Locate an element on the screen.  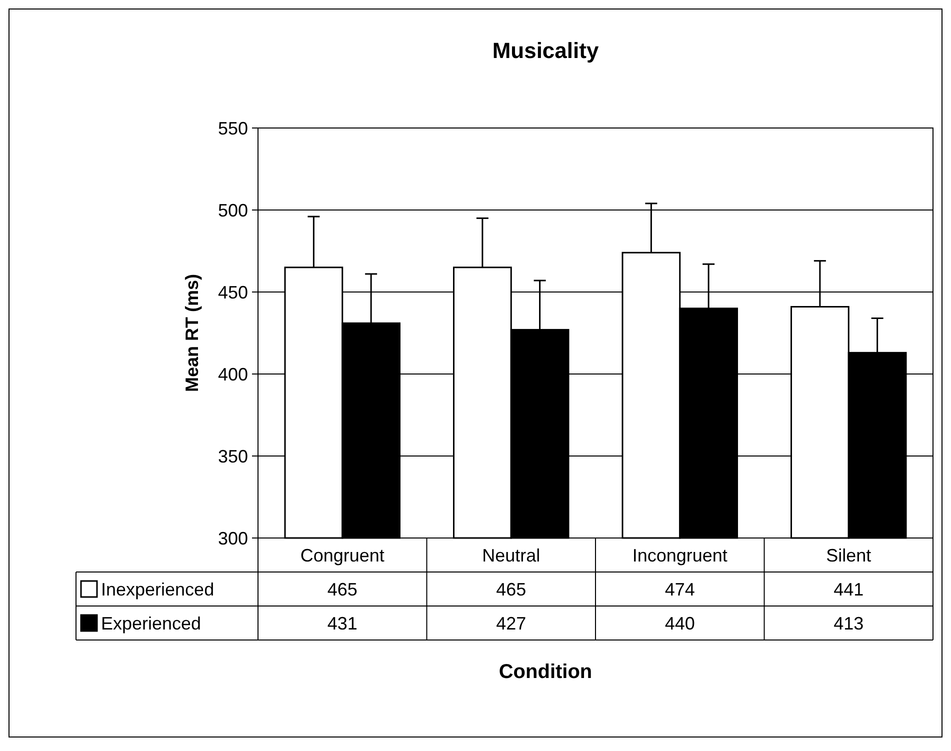
data-label: 427 is located at coordinates (511, 623).